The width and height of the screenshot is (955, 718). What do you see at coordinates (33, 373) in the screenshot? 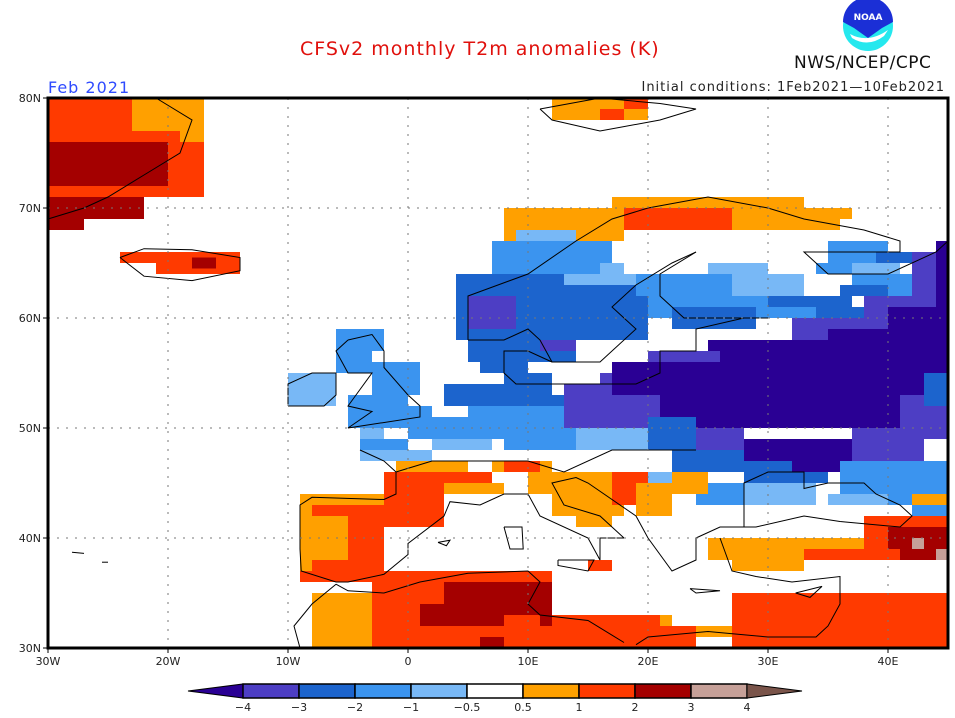
I see `latitude-axis: 30N 40N 50N 60N 70N 80N` at bounding box center [33, 373].